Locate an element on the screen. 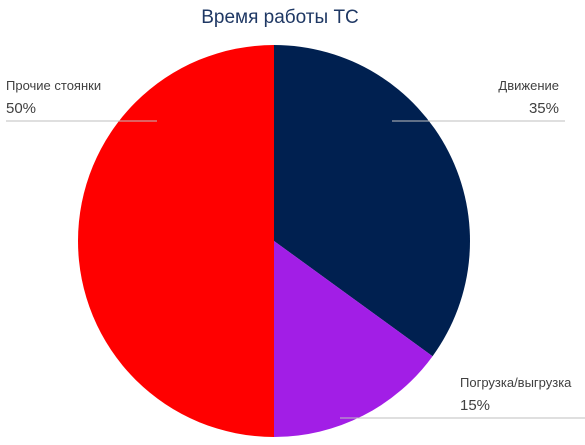  label-movement-name: Движение is located at coordinates (528, 85).